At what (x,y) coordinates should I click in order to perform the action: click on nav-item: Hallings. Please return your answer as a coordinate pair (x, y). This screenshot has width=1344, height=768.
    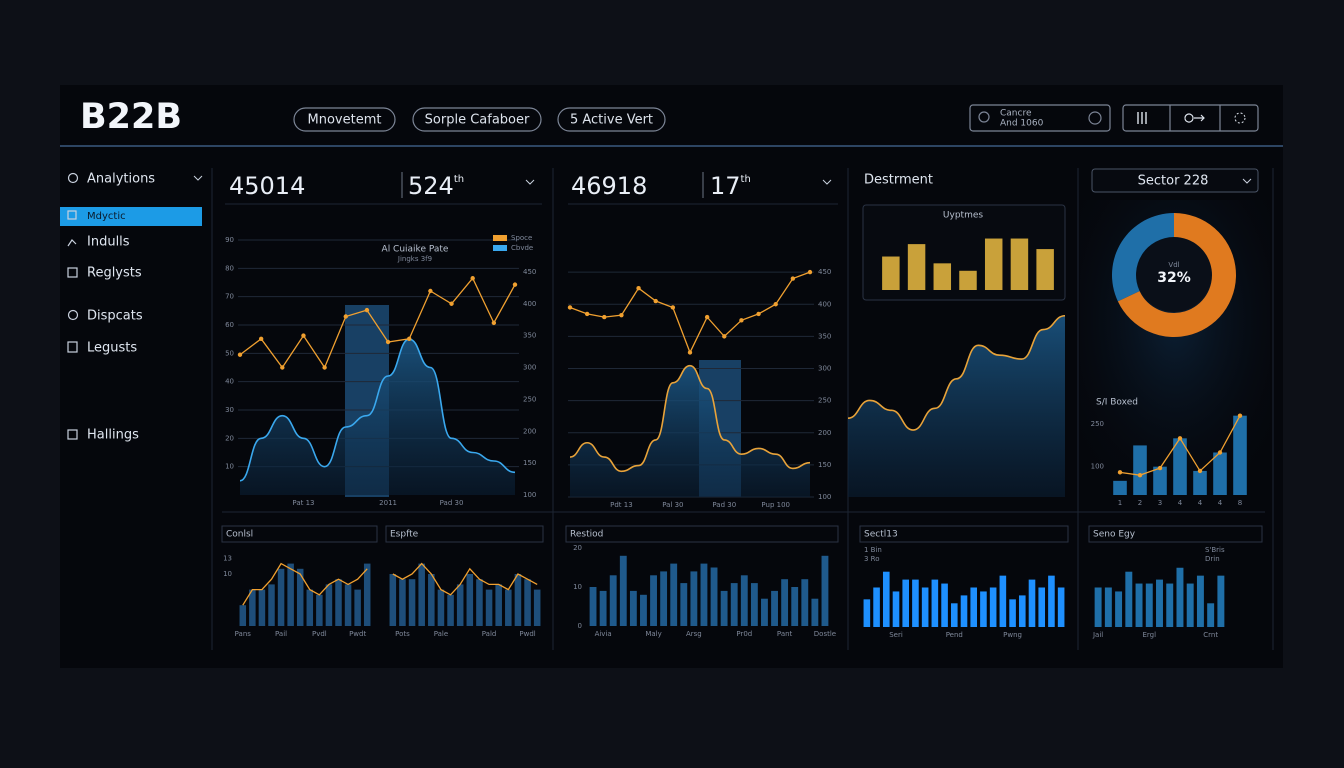
    Looking at the image, I should click on (113, 435).